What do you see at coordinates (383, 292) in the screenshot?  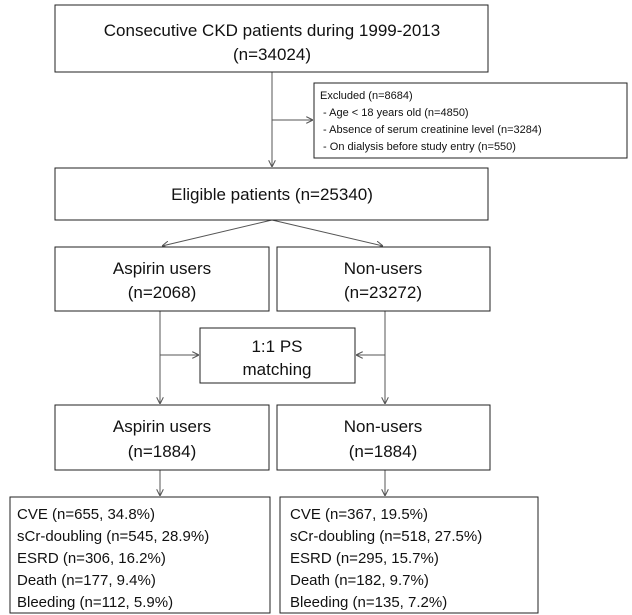 I see `node-text: (n=23272)` at bounding box center [383, 292].